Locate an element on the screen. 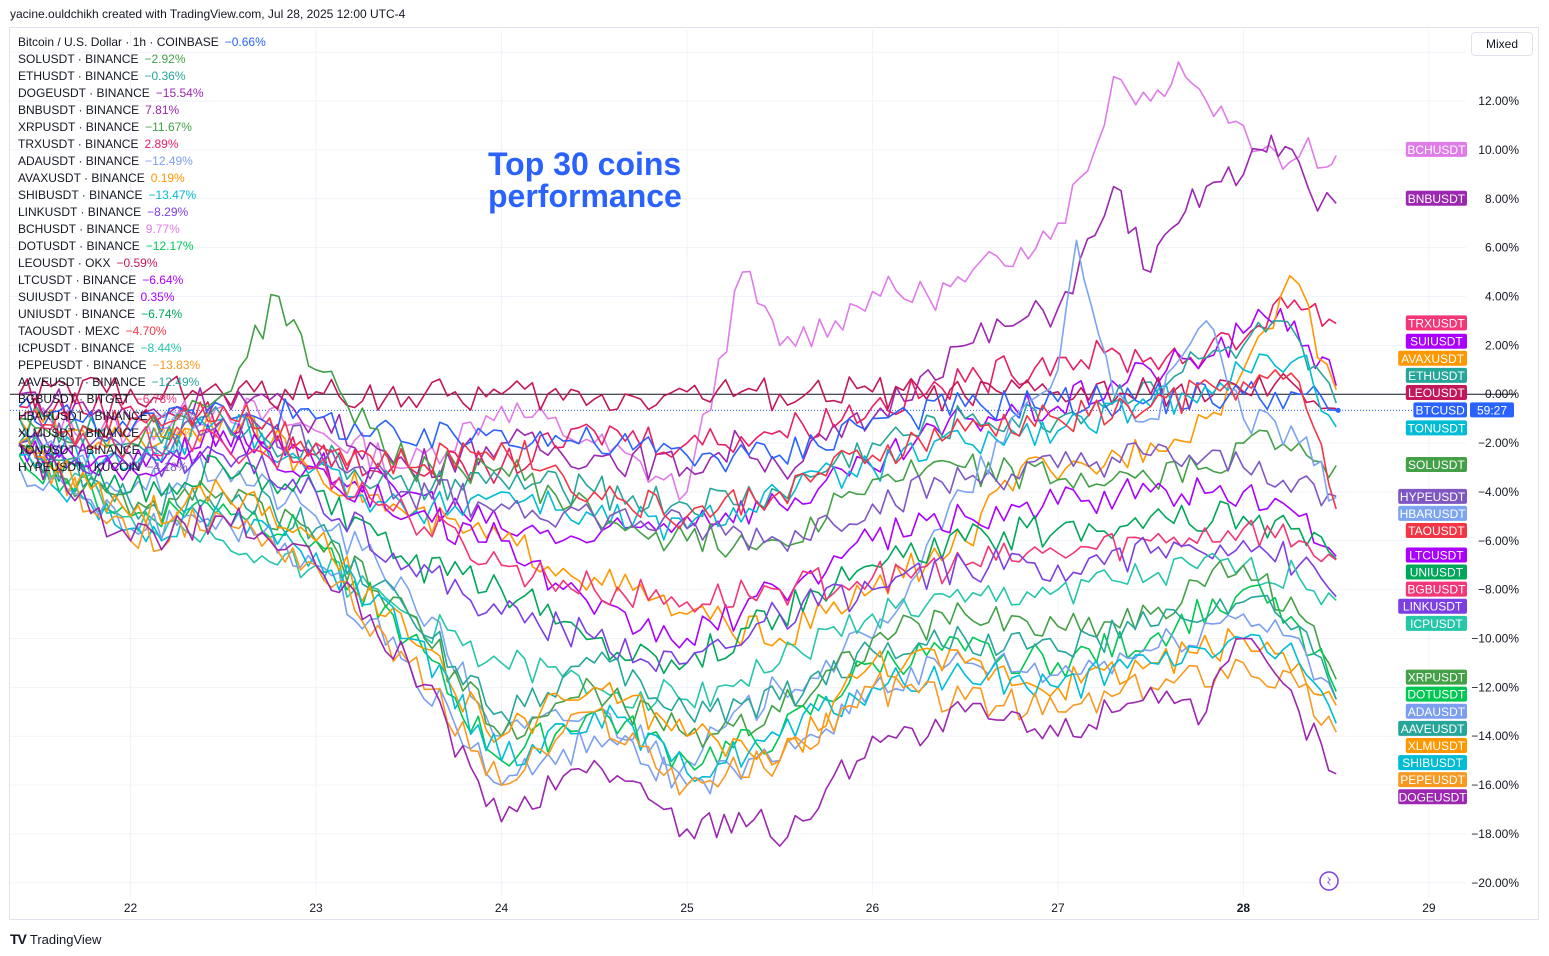 The image size is (1549, 956). legend-change: 2.89% is located at coordinates (161, 144).